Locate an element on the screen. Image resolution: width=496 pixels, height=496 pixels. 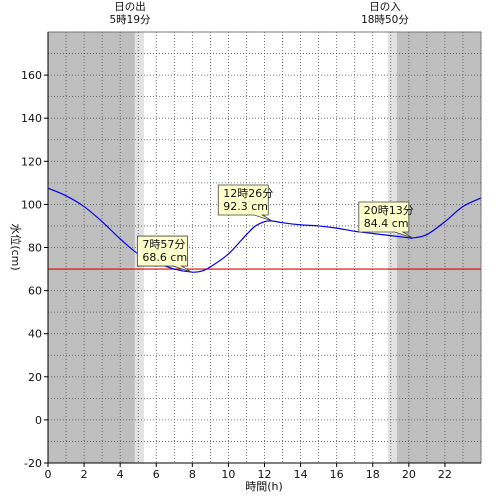
y-tick-label: 140 is located at coordinates (31, 118).